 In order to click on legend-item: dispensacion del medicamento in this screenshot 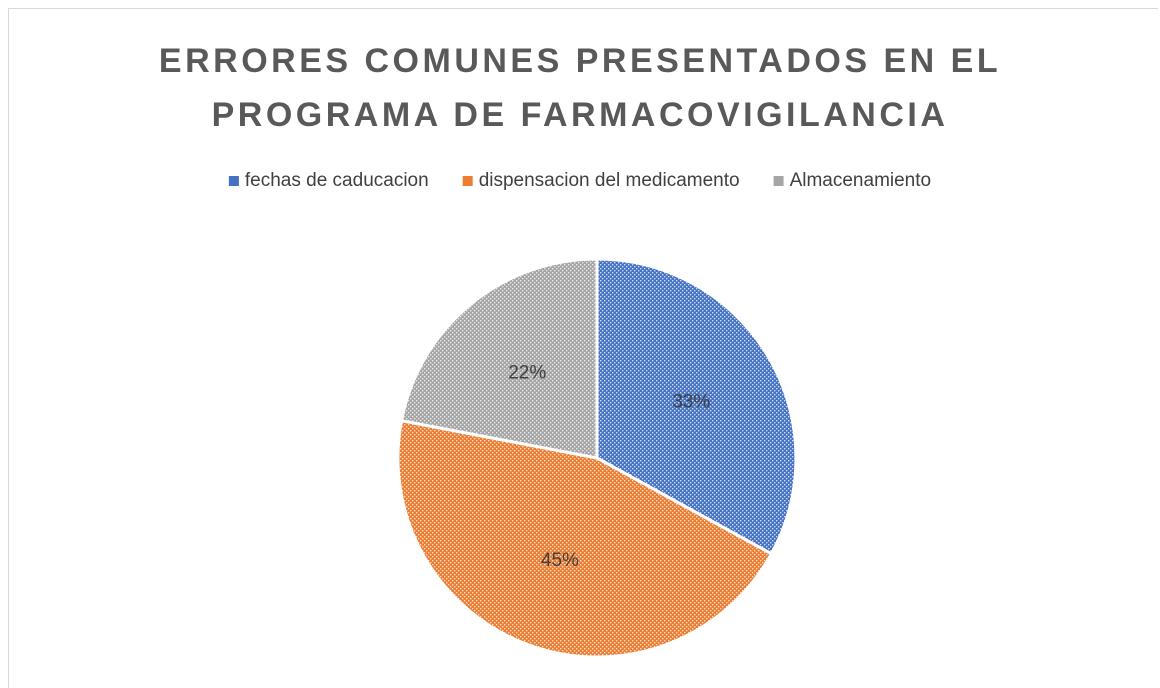, I will do `click(601, 180)`.